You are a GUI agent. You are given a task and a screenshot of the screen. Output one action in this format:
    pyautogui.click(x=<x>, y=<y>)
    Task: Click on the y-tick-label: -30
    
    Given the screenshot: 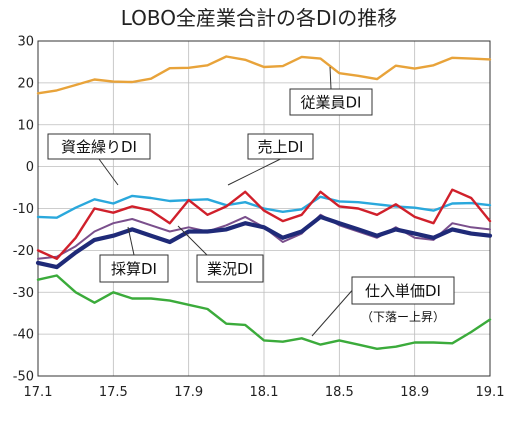 What is the action you would take?
    pyautogui.click(x=23, y=293)
    